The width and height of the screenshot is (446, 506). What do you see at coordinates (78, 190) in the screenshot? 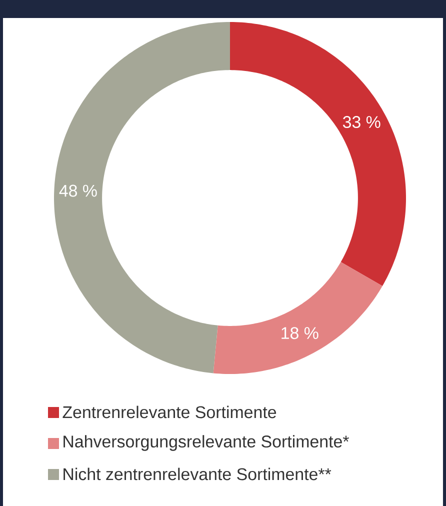
I see `data-label: 48 %` at bounding box center [78, 190].